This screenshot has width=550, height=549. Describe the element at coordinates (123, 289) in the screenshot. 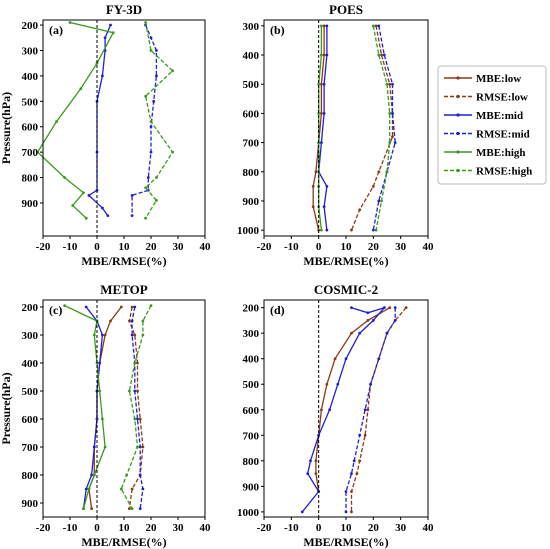

I see `panel-title: METOP` at that location.